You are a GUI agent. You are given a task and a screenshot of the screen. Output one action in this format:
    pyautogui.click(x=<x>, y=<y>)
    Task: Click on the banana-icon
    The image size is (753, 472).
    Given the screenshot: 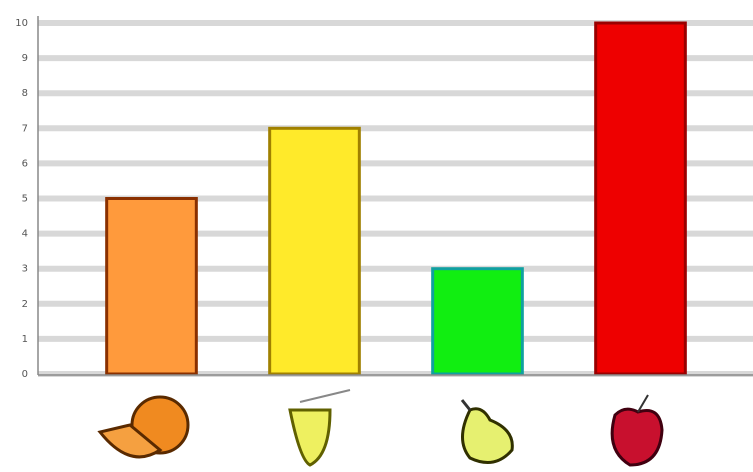 What is the action you would take?
    pyautogui.click(x=319, y=428)
    